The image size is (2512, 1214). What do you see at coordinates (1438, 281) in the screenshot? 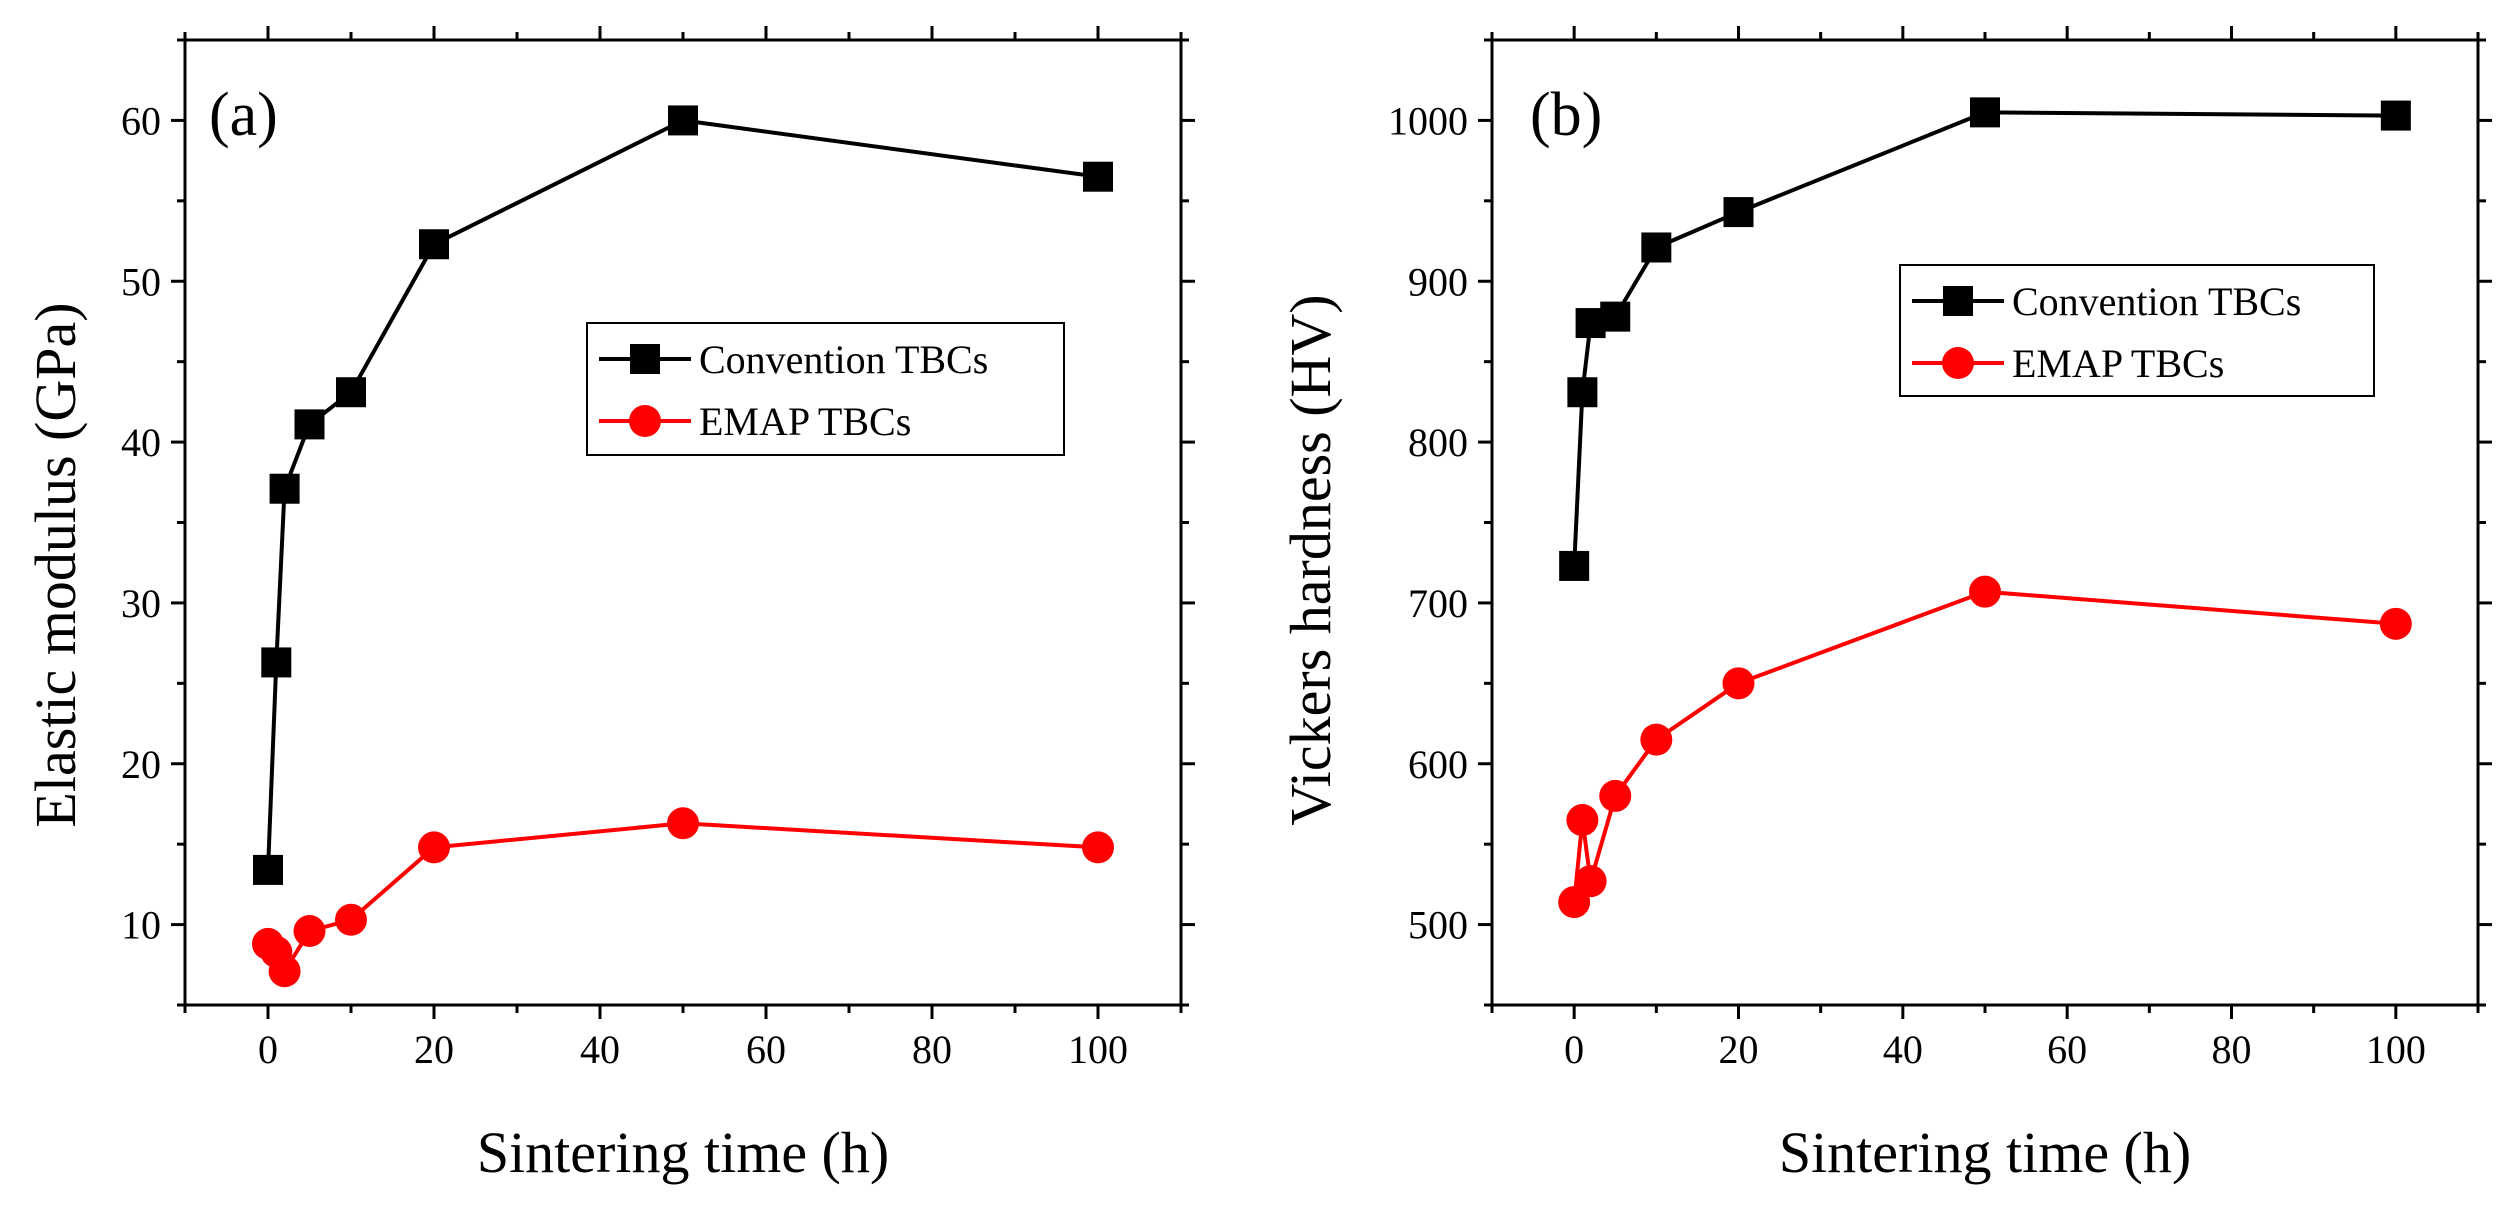
I see `y-tick-label: 900` at bounding box center [1438, 281].